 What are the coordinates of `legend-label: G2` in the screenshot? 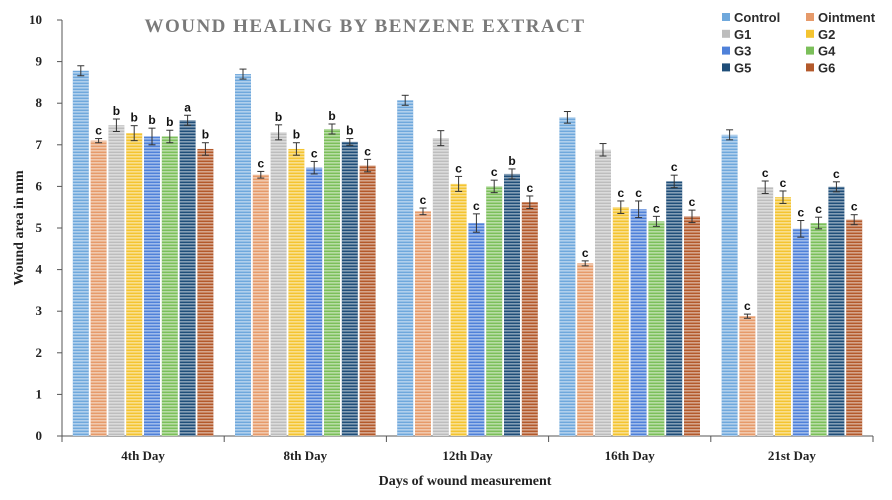 It's located at (826, 34).